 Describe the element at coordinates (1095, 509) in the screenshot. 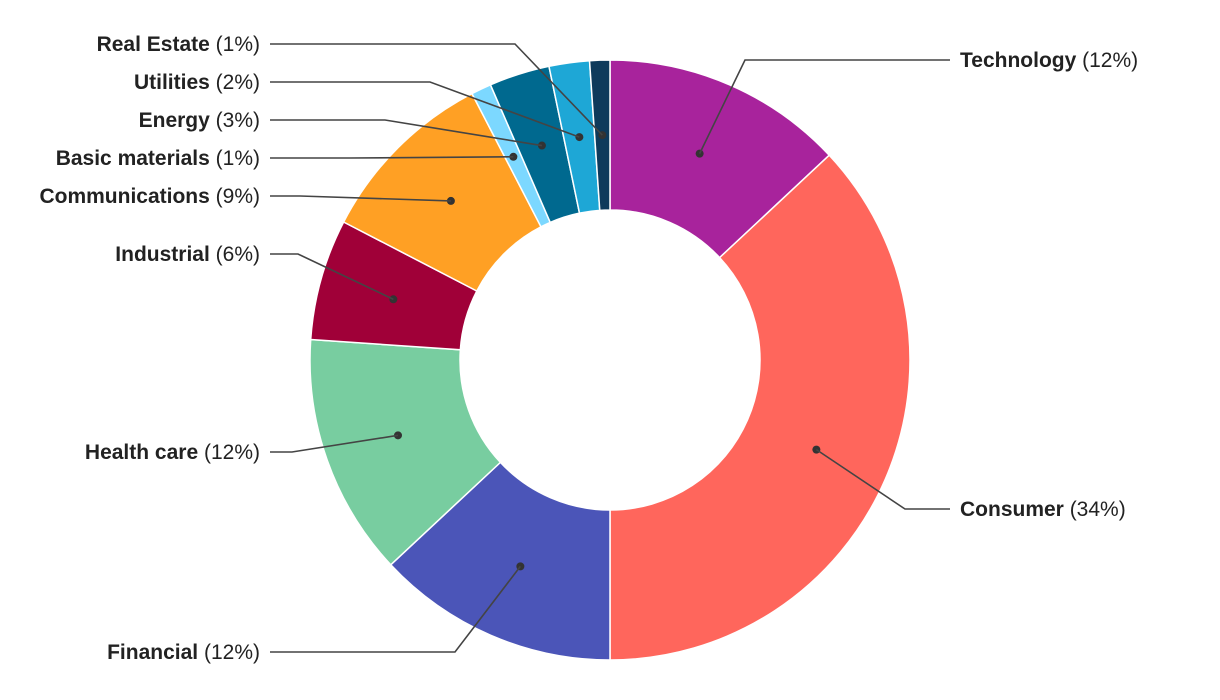

I see `label-percent-consumer: (34%)` at that location.